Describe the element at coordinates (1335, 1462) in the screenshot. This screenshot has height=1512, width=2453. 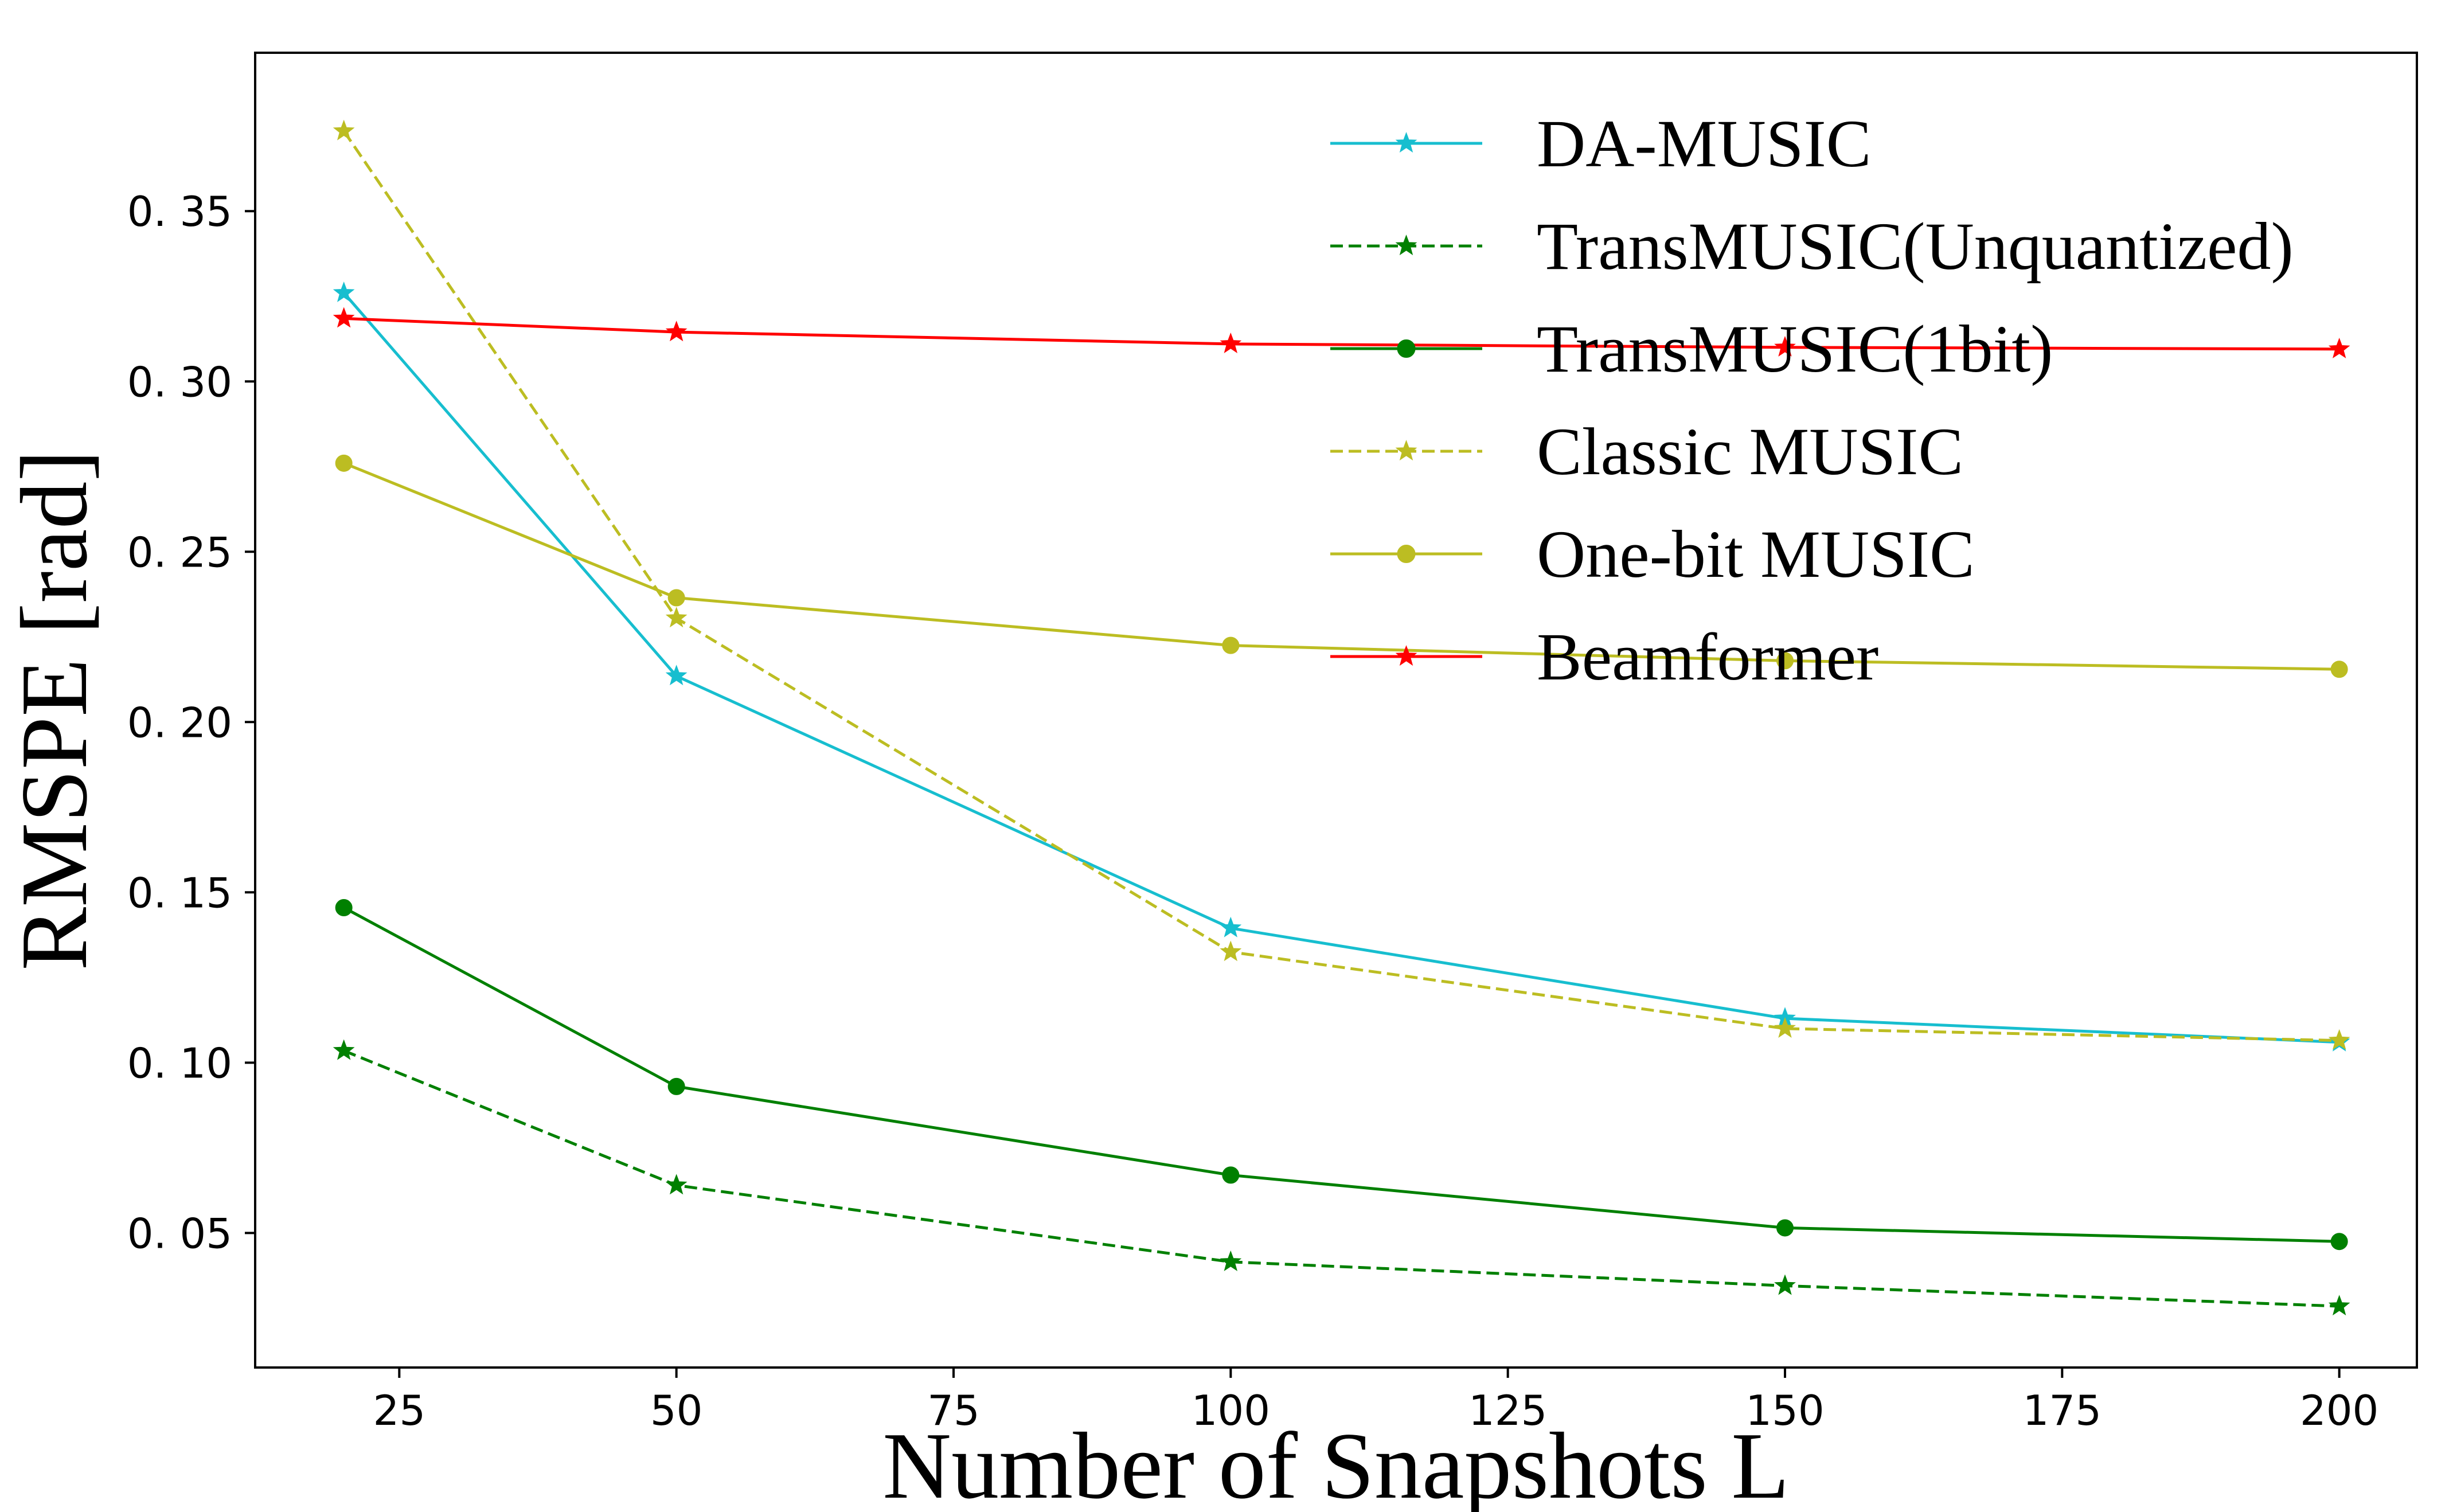
I see `x-axis-title: Number of Snapshots L` at that location.